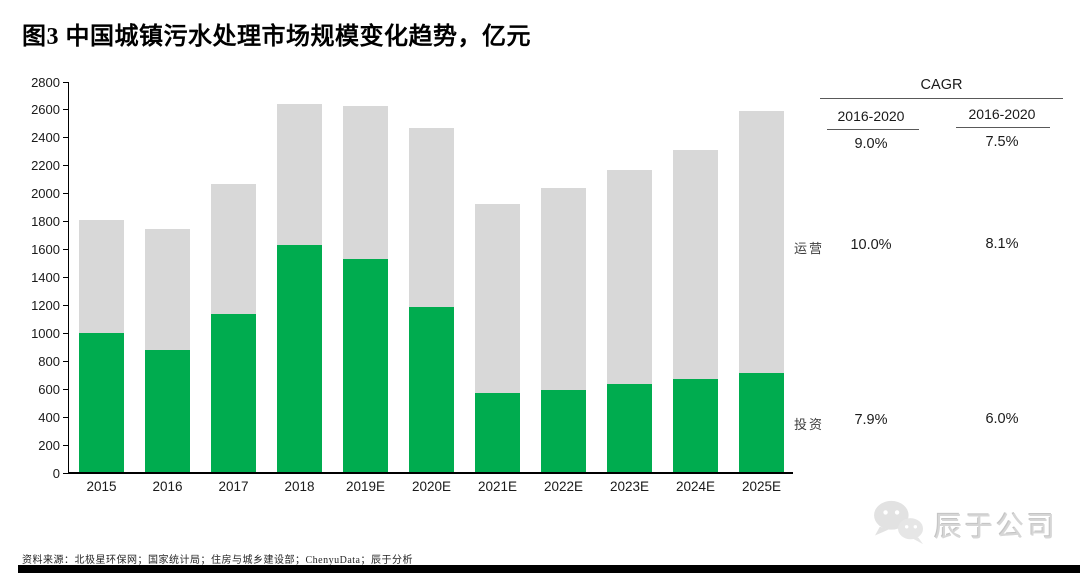  What do you see at coordinates (995, 526) in the screenshot?
I see `watermark-text: 辰于公司` at bounding box center [995, 526].